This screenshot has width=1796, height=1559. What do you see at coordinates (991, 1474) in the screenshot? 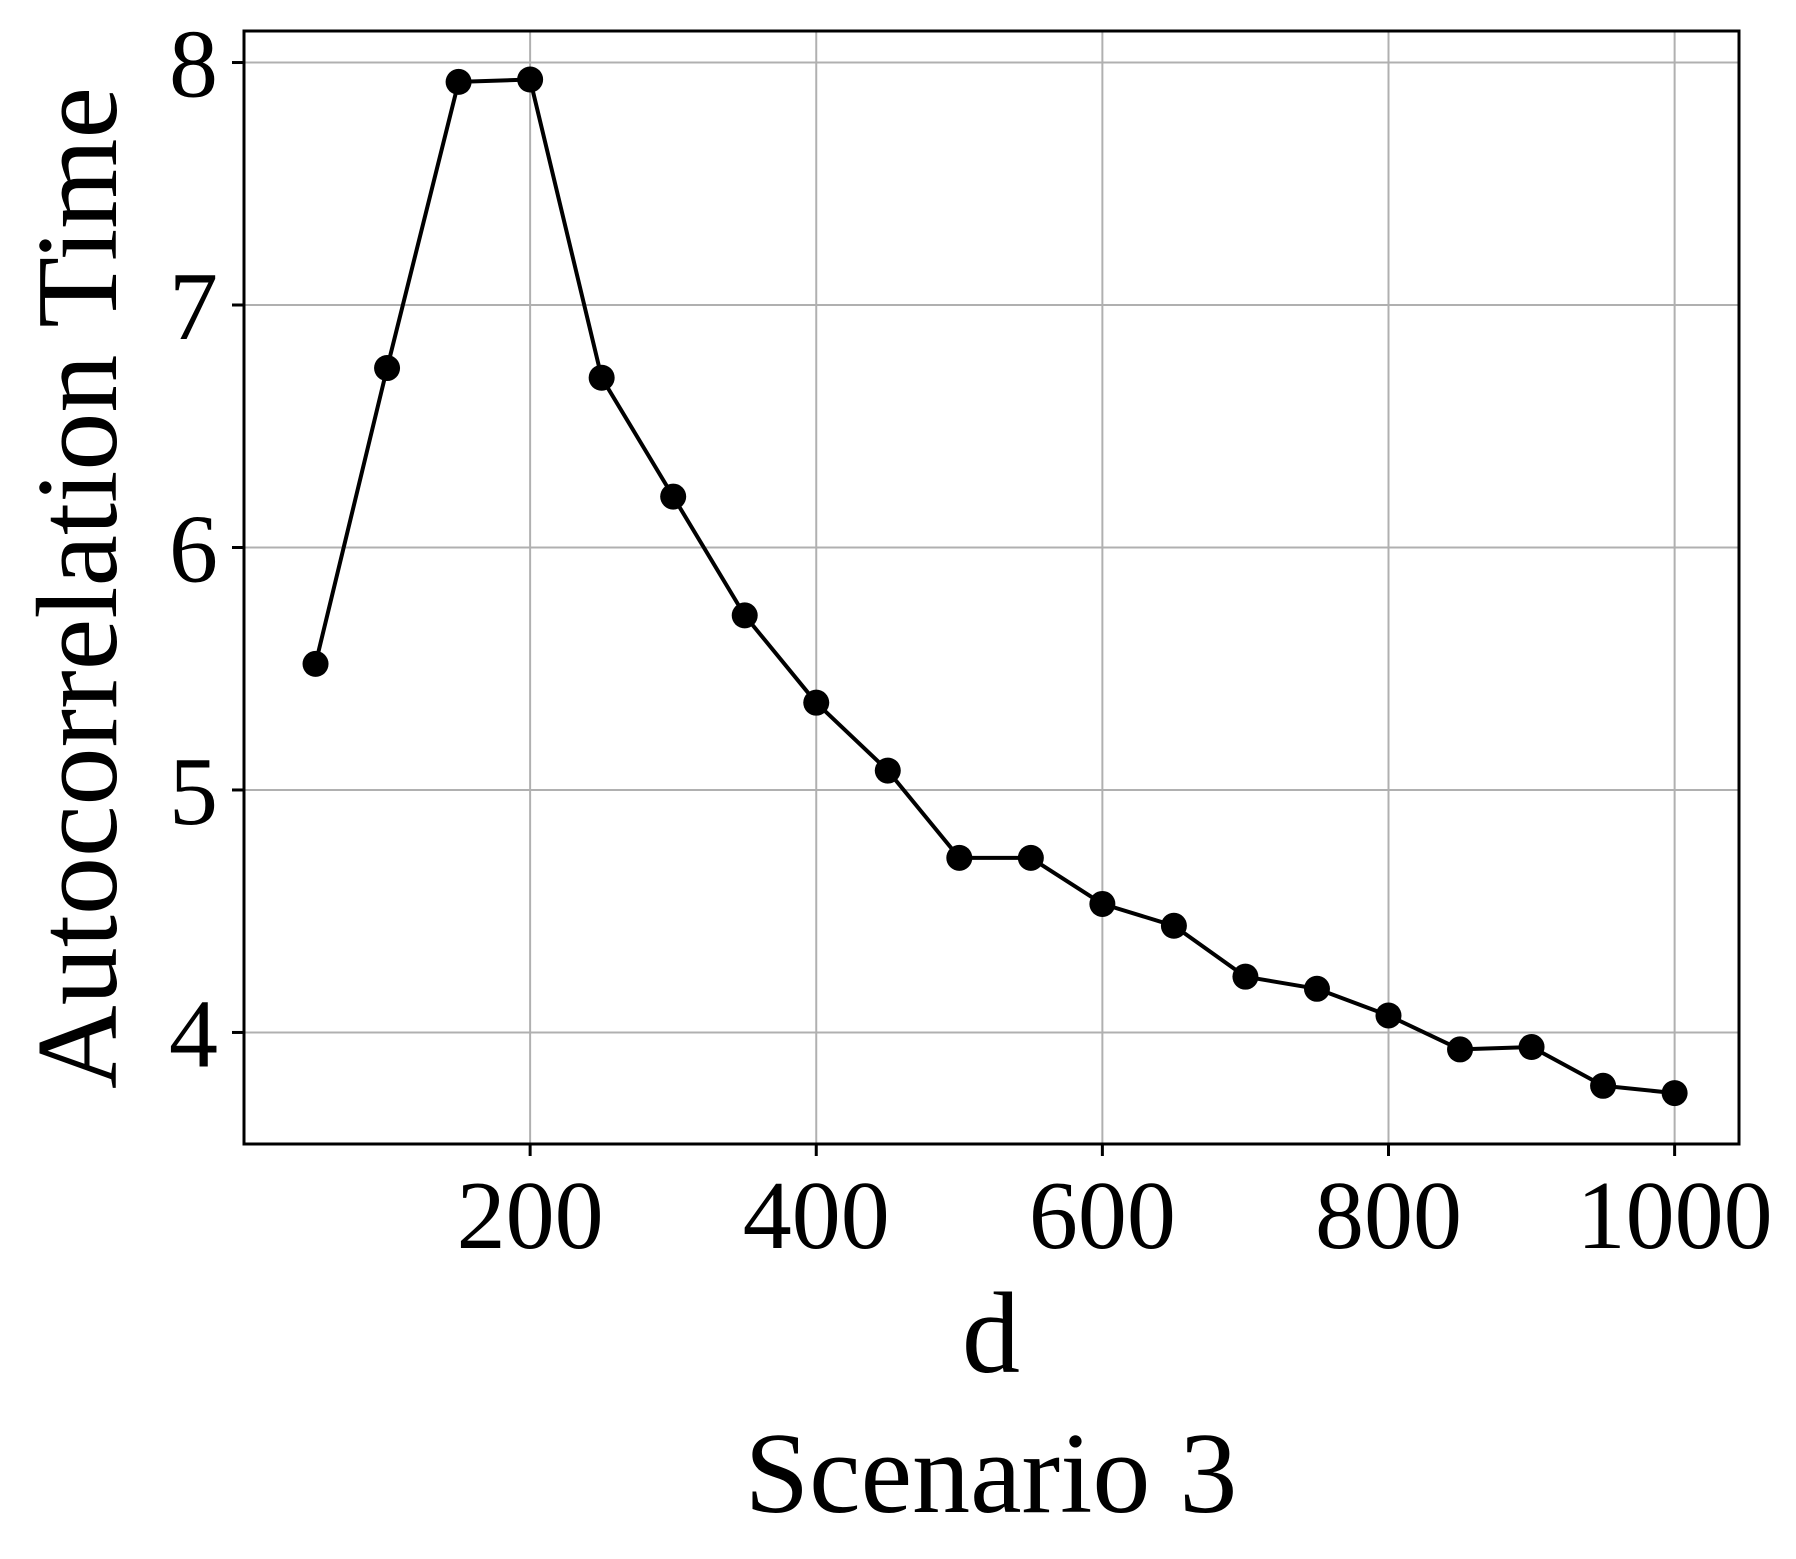
I see `chart-caption: Scenario 3` at bounding box center [991, 1474].